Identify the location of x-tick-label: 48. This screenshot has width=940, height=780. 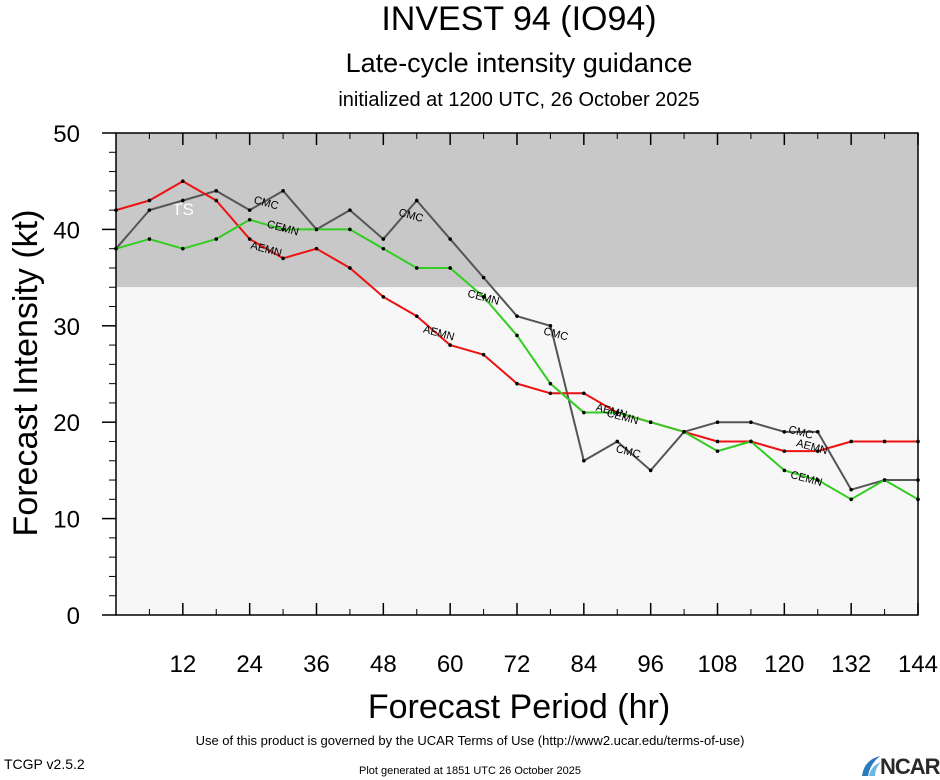
(383, 664).